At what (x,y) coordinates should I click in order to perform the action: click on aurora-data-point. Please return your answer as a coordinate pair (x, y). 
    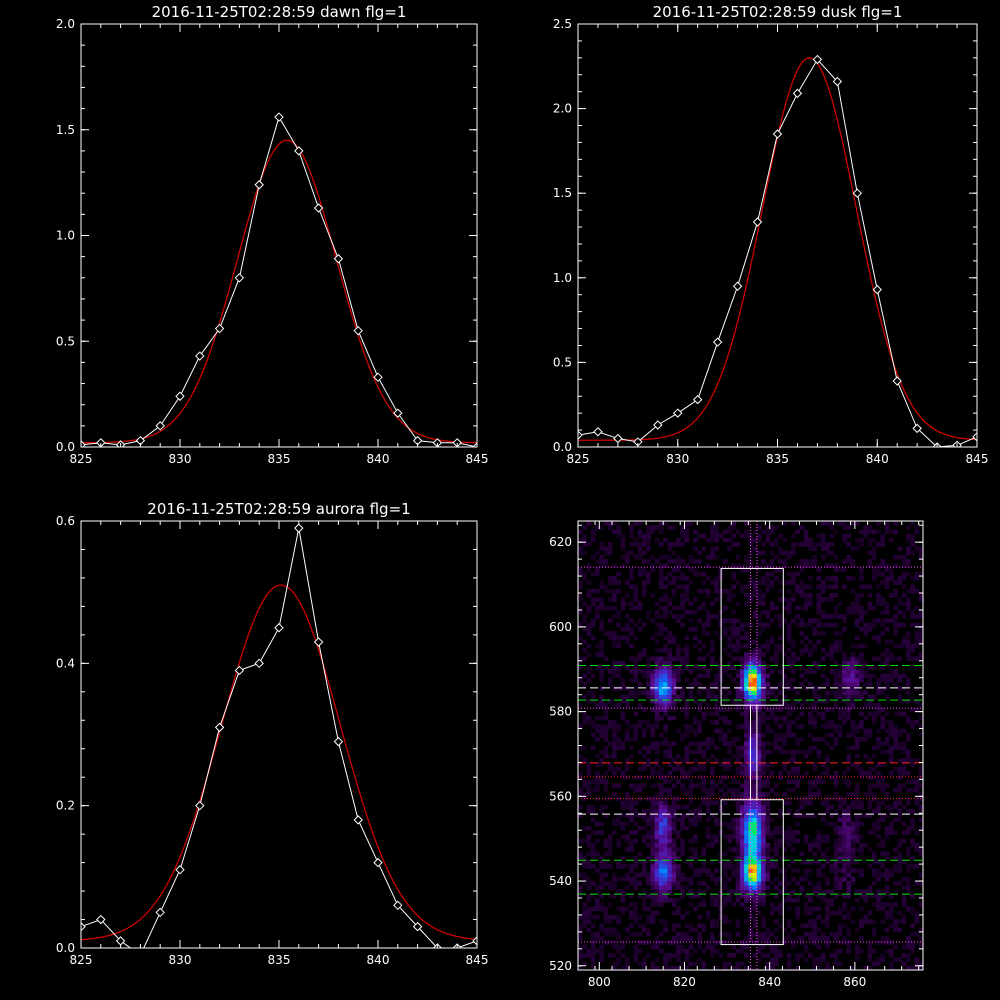
    Looking at the image, I should click on (318, 642).